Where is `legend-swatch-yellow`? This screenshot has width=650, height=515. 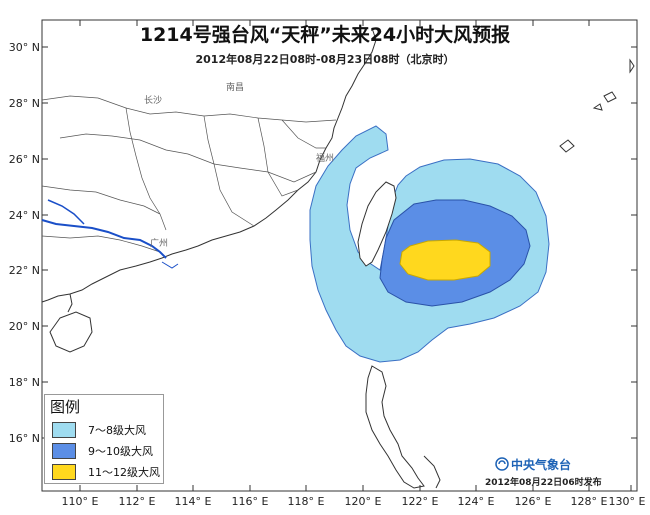 legend-swatch-yellow is located at coordinates (64, 472).